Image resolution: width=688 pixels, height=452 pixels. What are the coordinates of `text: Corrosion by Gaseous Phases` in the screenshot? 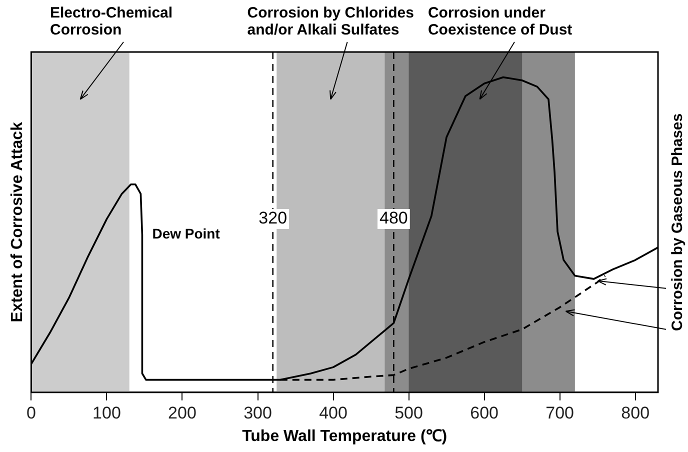 It's located at (677, 222).